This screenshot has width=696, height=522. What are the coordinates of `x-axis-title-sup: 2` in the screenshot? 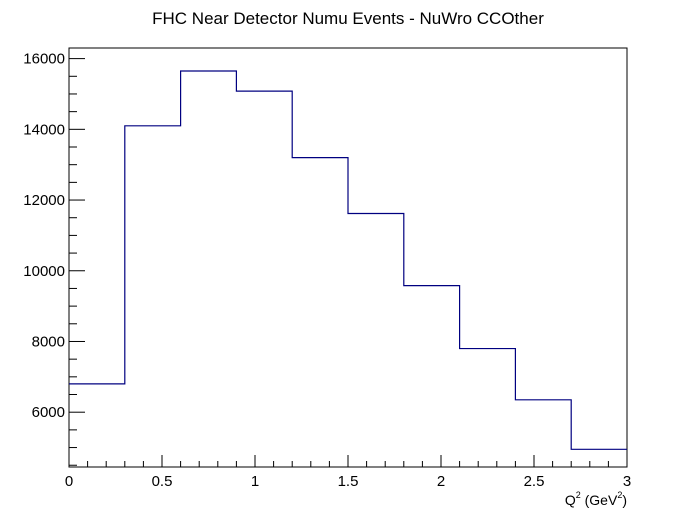 It's located at (578, 495).